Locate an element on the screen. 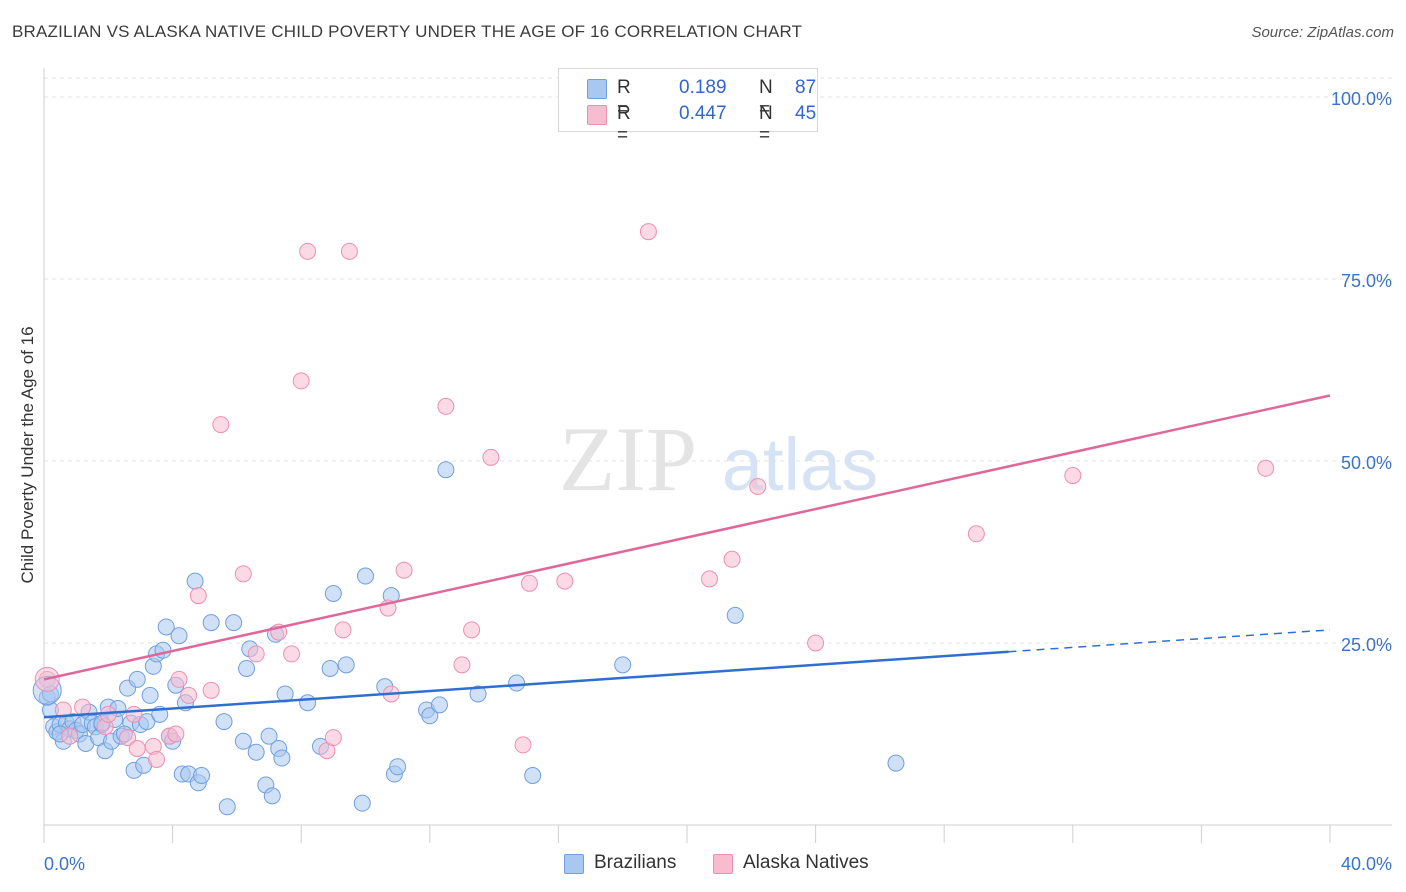  watermark-atlas: atlas is located at coordinates (800, 464).